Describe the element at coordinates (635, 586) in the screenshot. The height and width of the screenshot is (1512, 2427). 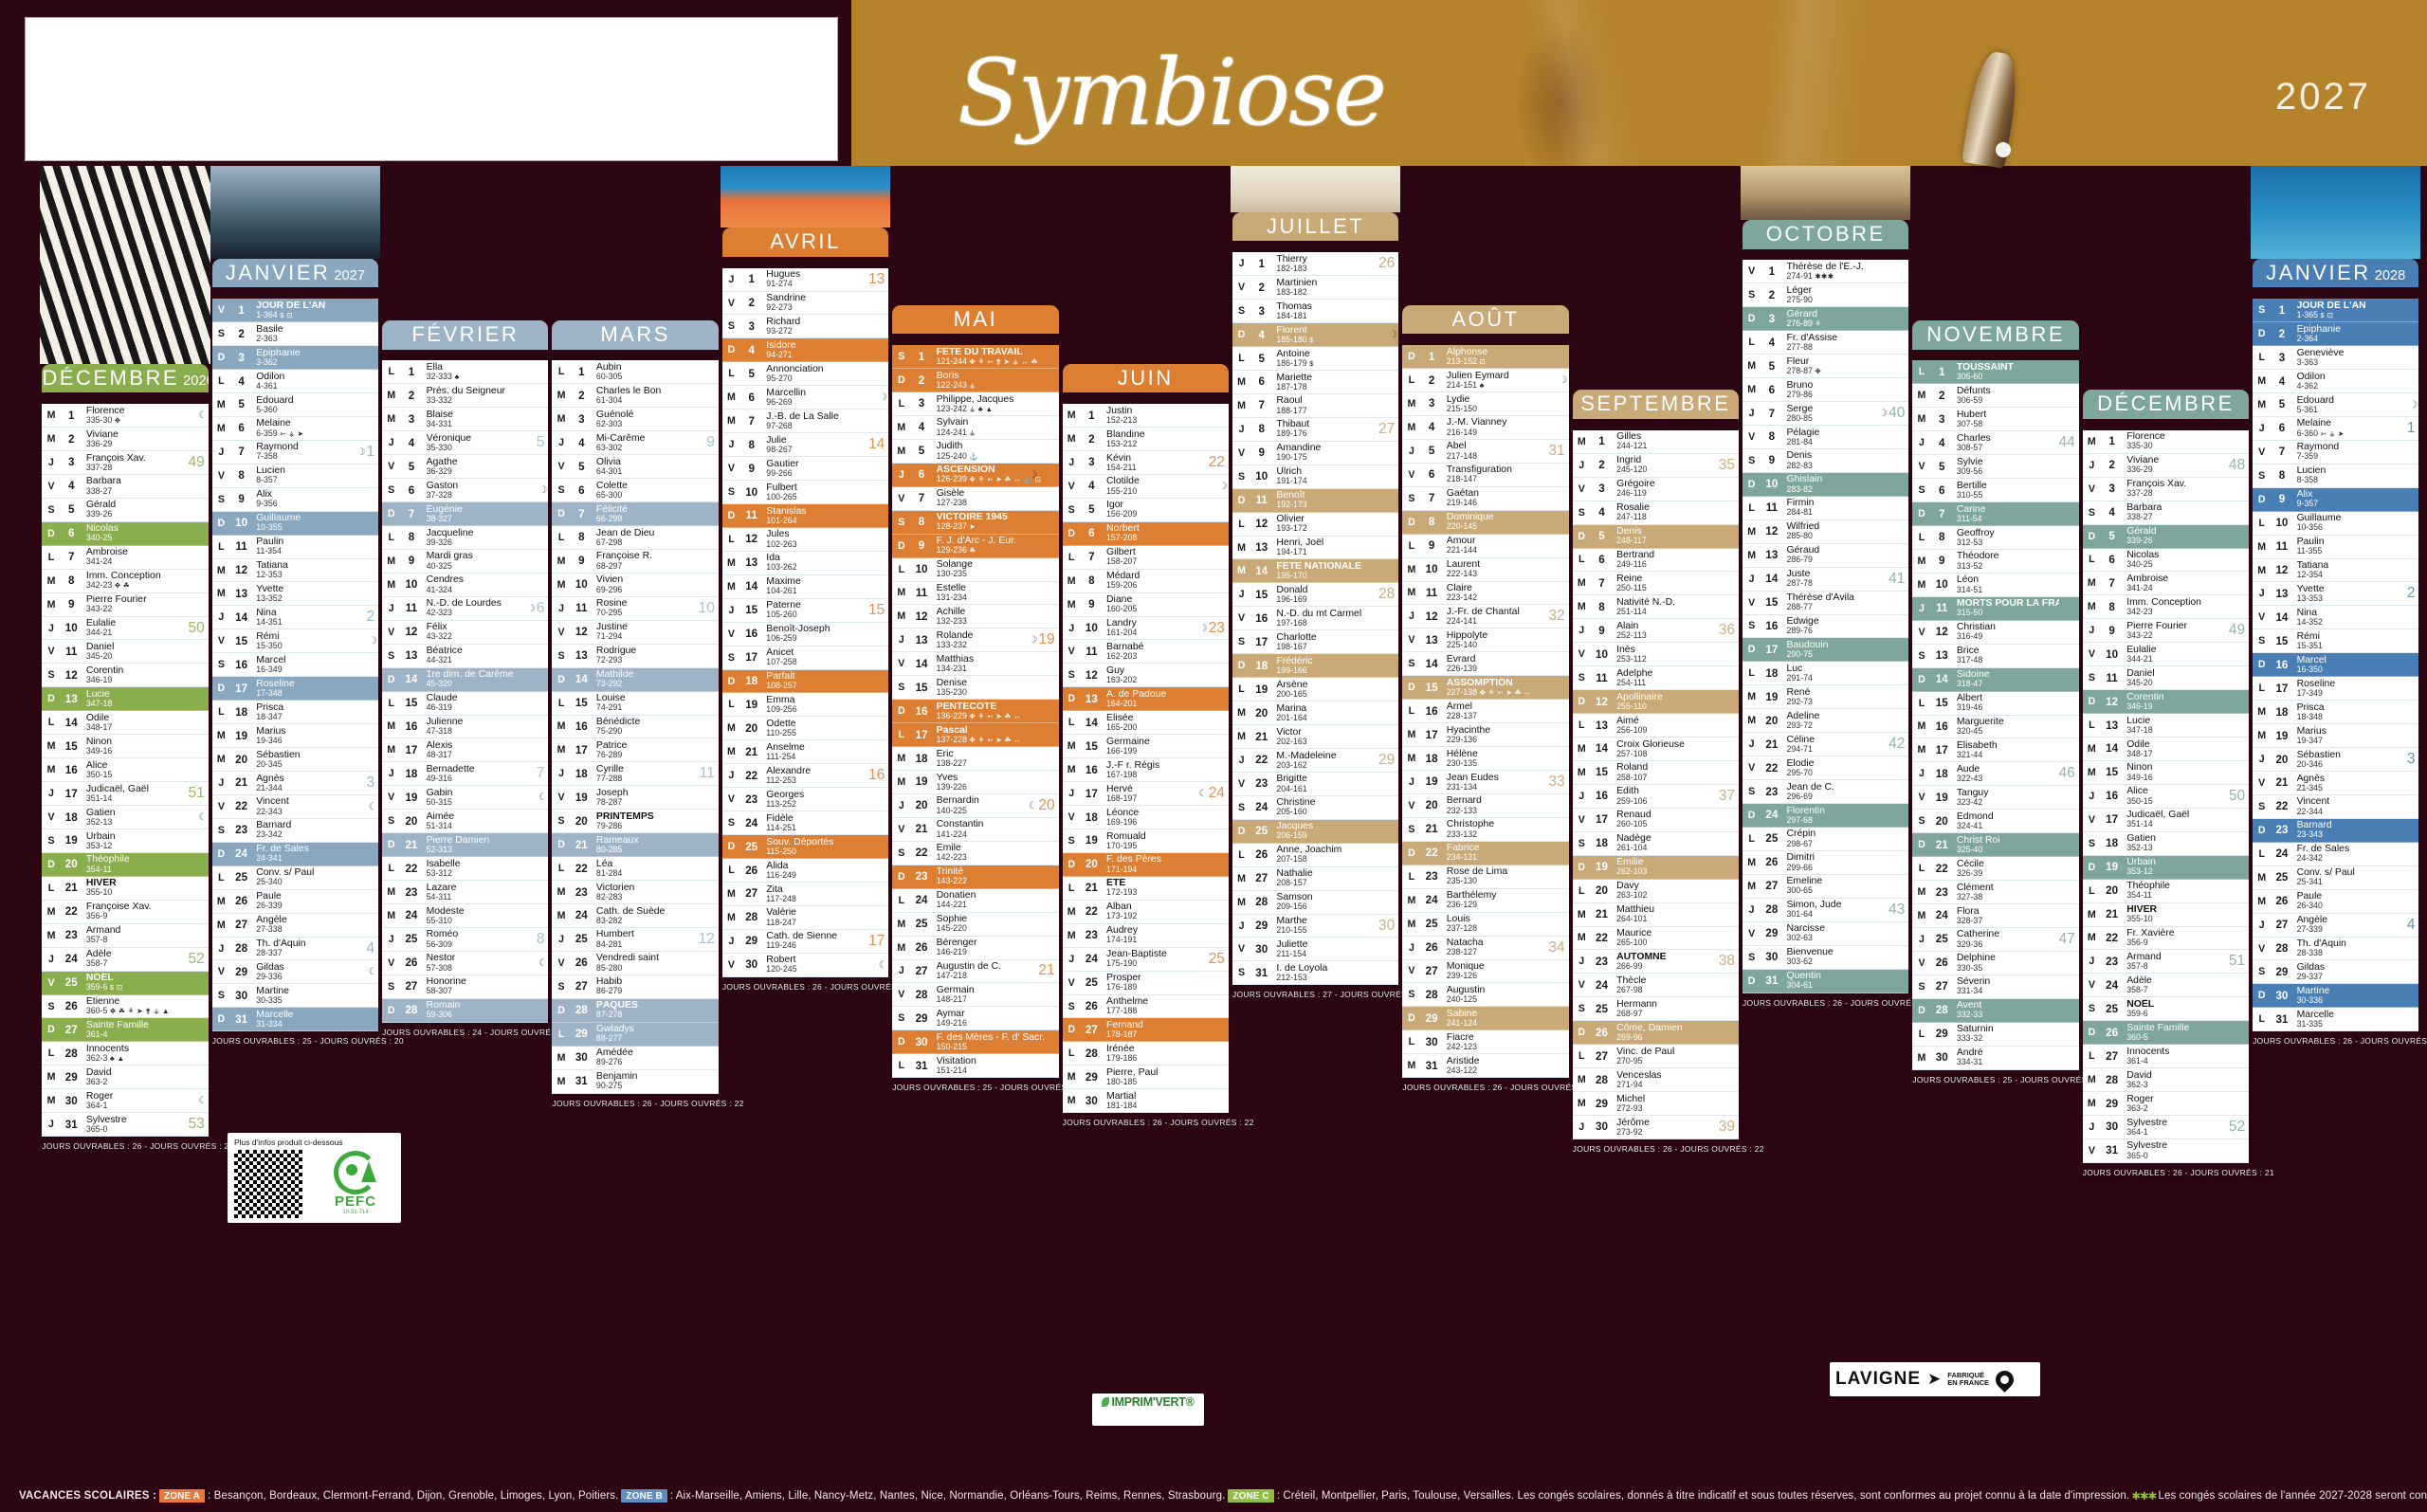
I see `day-row: M 10 Vivien 69-296` at that location.